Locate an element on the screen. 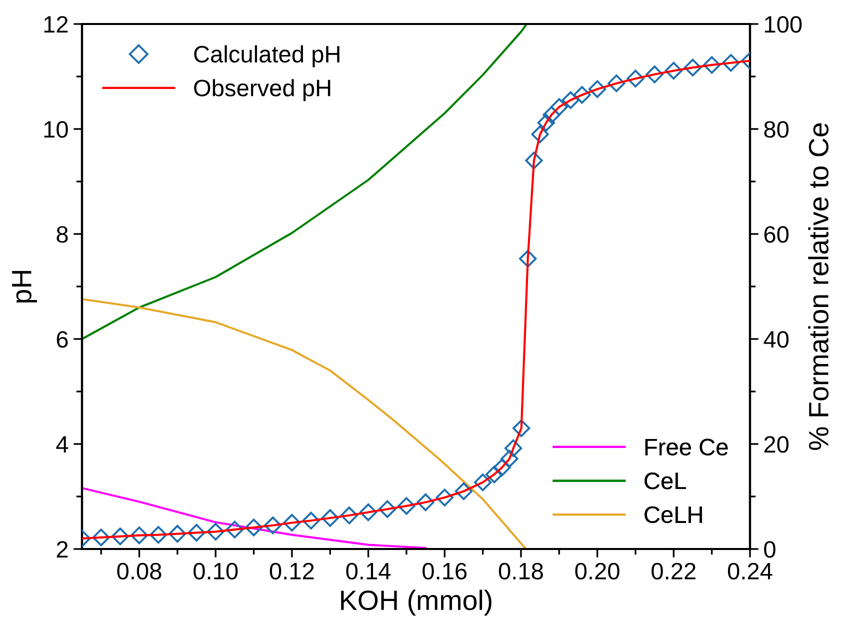 This screenshot has height=629, width=844. y2-tick-label: 40 is located at coordinates (776, 339).